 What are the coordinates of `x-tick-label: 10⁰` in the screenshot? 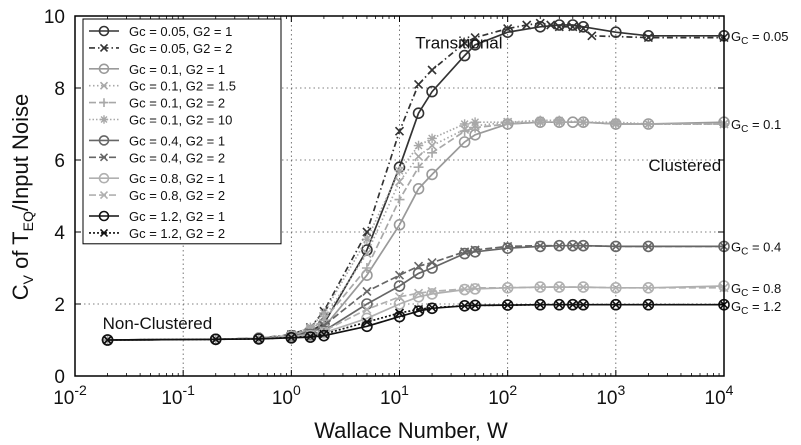 It's located at (286, 395).